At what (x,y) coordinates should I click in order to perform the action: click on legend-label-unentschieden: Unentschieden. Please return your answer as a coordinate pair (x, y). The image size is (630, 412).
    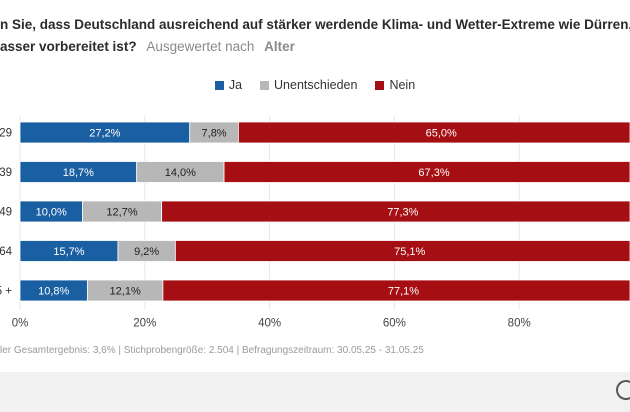
    Looking at the image, I should click on (316, 85).